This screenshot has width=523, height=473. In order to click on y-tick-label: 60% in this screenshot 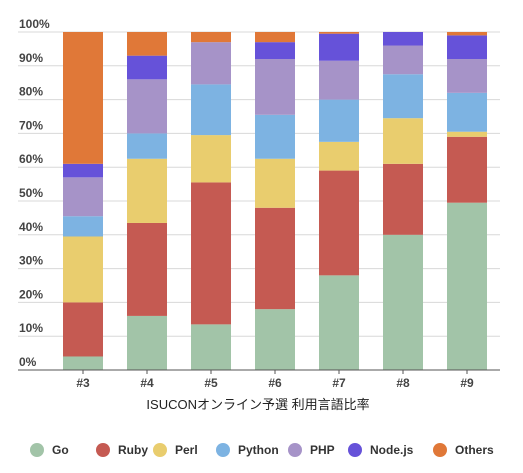, I will do `click(31, 159)`.